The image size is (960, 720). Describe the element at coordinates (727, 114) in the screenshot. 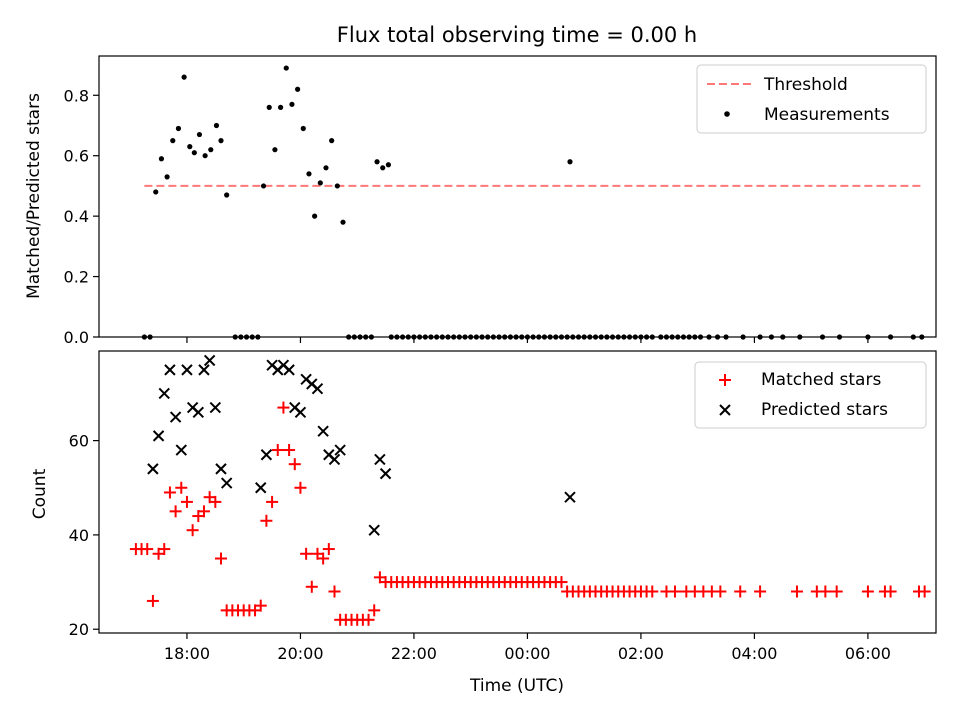

I see `legend-measurements-swatch` at that location.